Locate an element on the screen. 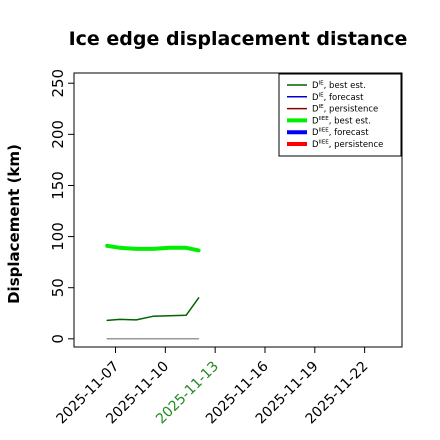 The image size is (440, 440). legend-label: DIIEE, best est. is located at coordinates (341, 121).